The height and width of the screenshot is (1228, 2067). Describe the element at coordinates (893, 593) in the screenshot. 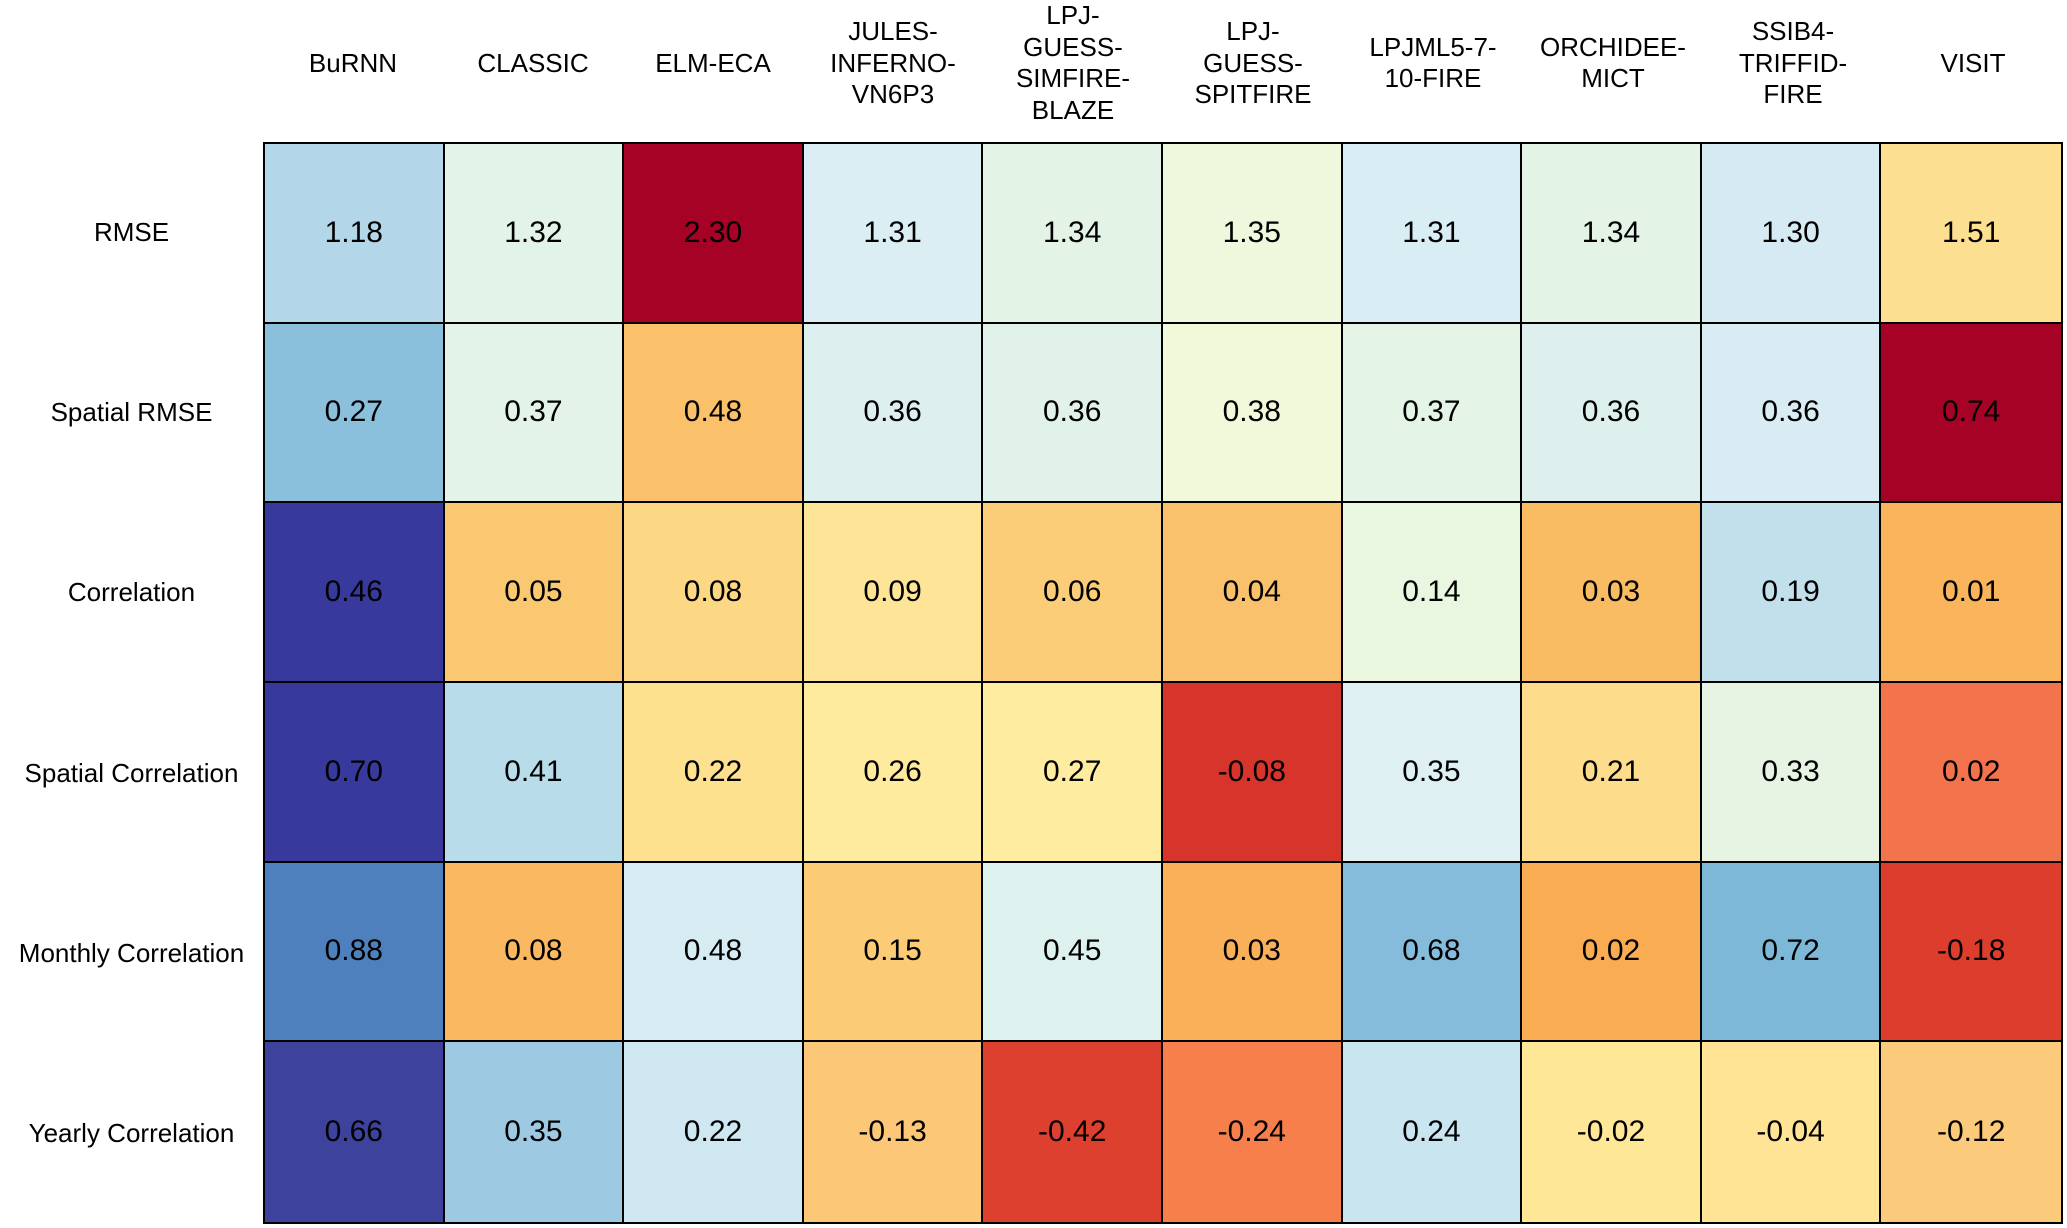

I see `heatmap-cell: 0.09` at that location.